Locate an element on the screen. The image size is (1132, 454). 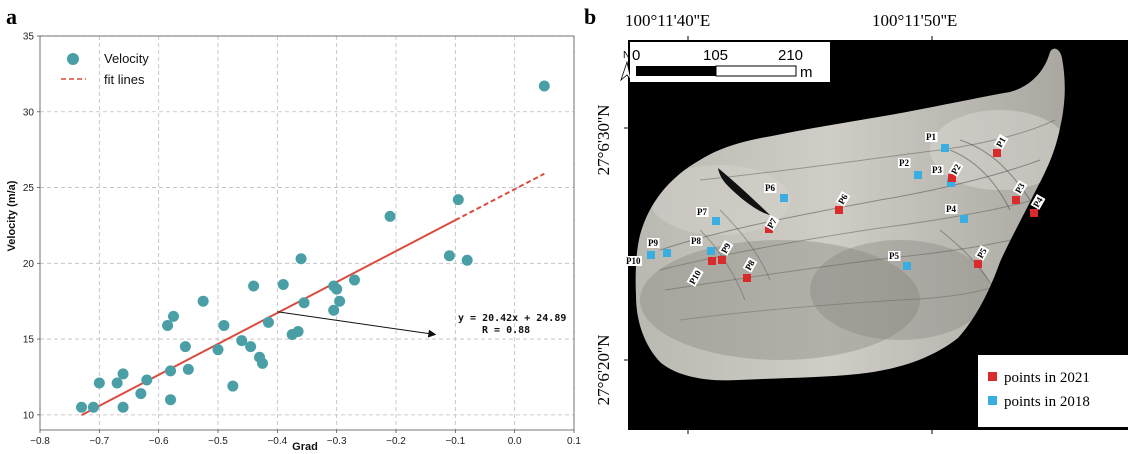
point-2021-p5-marker is located at coordinates (978, 264).